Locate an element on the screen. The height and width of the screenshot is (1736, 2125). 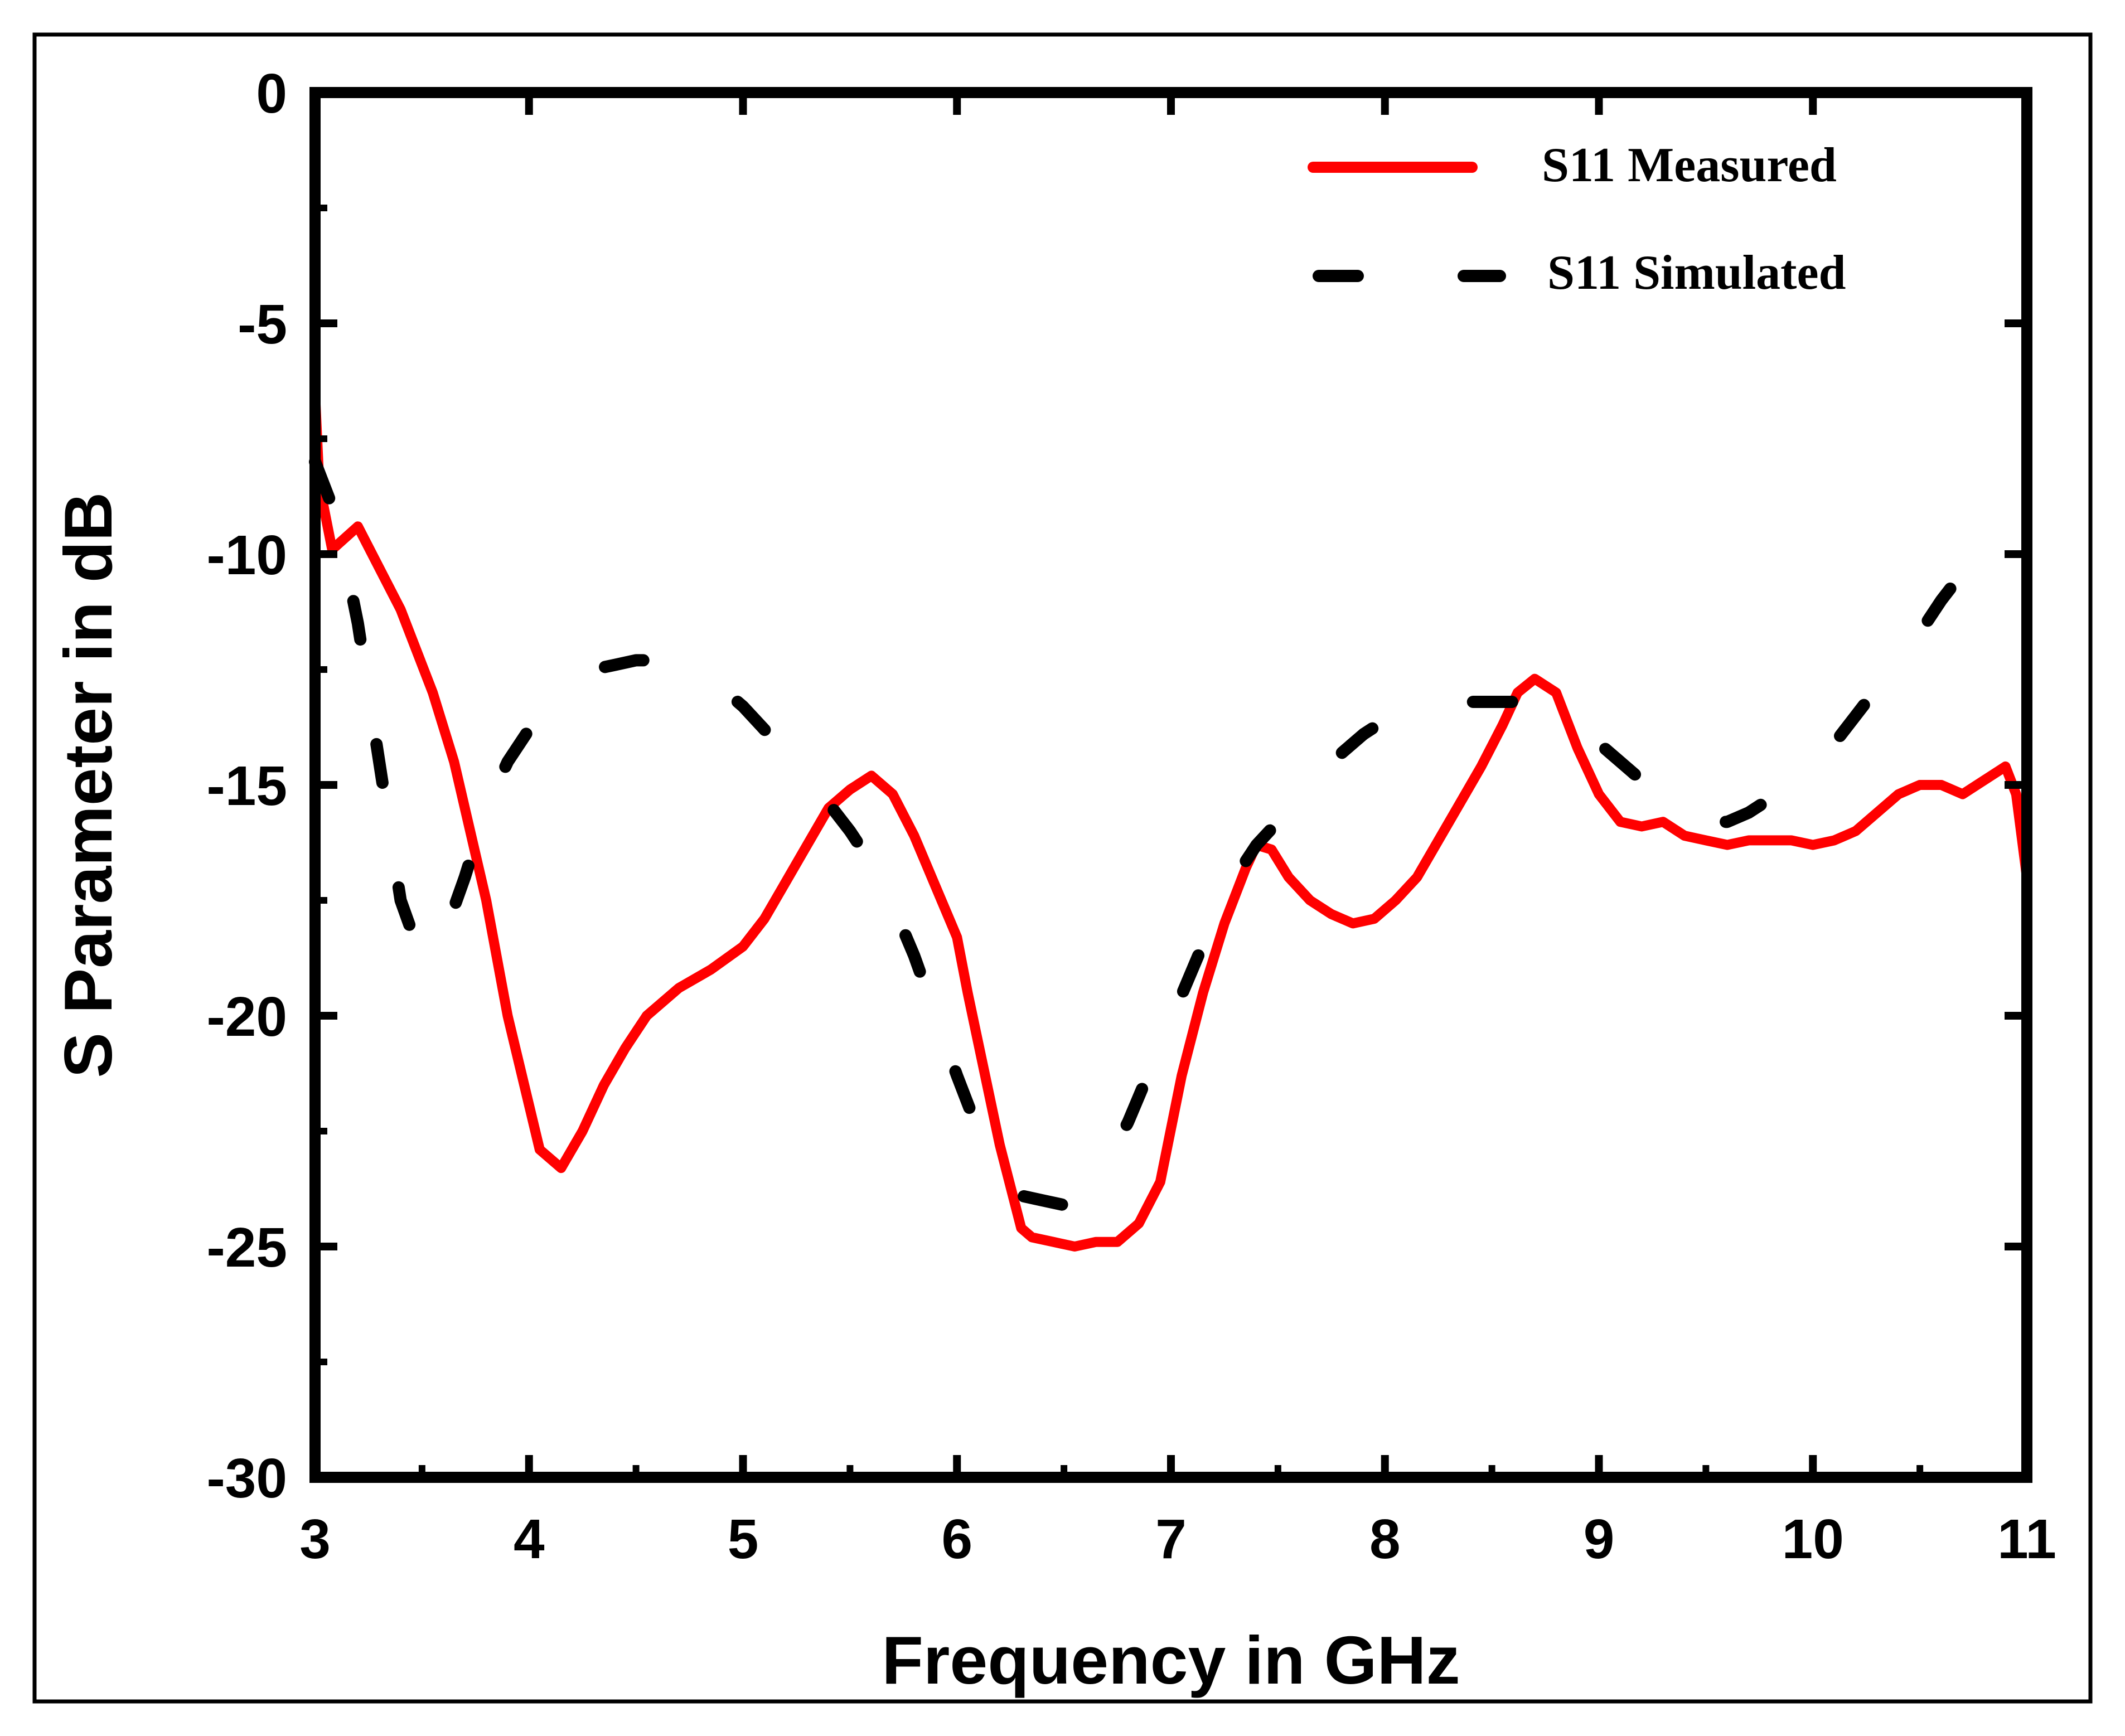
x-tick-label: 9 is located at coordinates (1599, 1539).